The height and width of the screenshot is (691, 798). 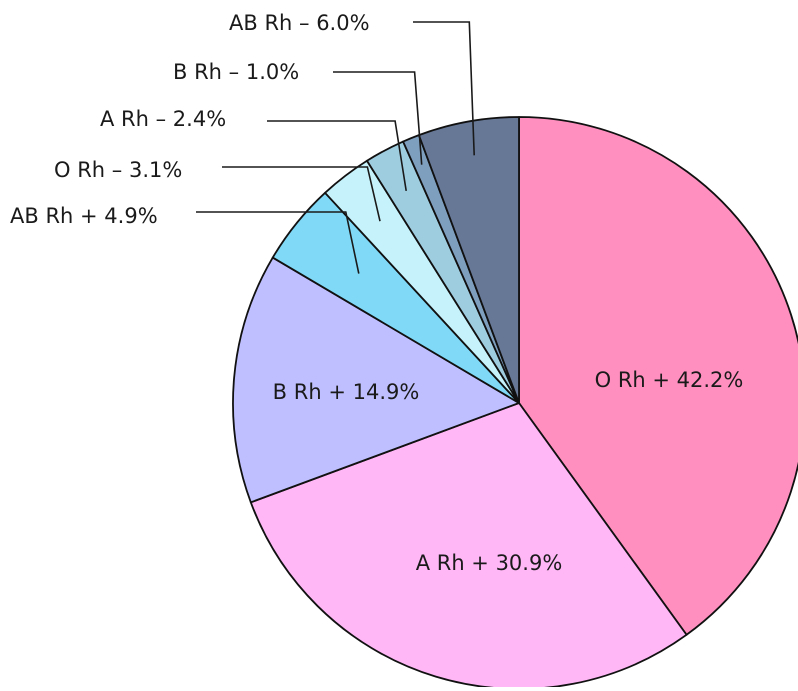 What do you see at coordinates (378, 118) in the screenshot?
I see `leader-b-rh` at bounding box center [378, 118].